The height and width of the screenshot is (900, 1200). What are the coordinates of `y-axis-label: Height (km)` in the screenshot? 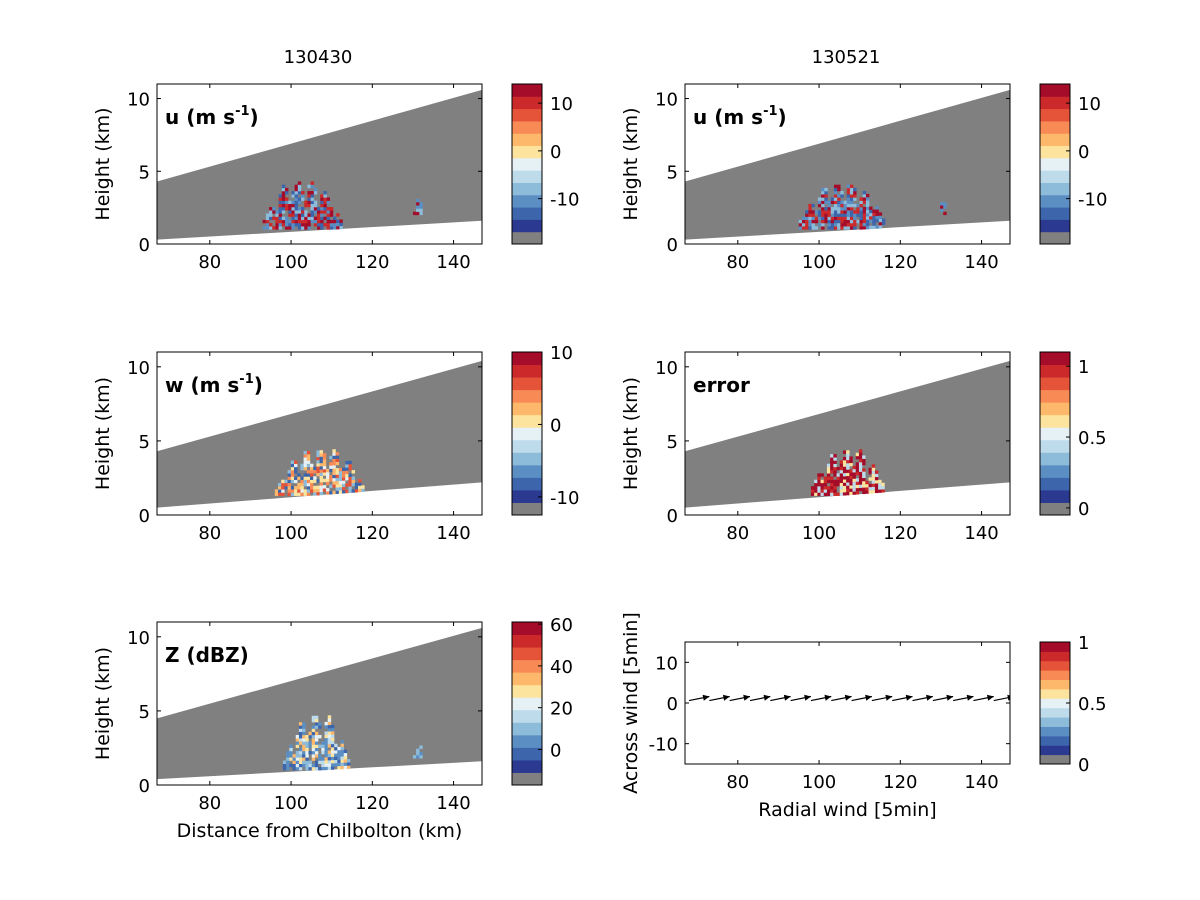 It's located at (631, 433).